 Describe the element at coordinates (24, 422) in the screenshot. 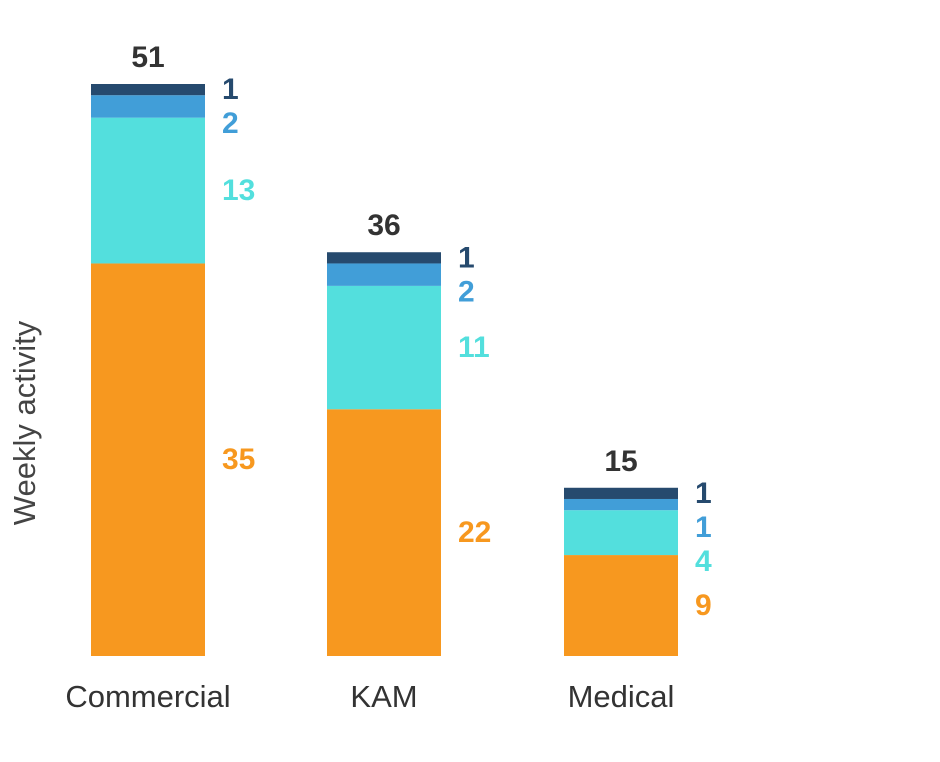

I see `y-axis-label: Weekly activity` at that location.